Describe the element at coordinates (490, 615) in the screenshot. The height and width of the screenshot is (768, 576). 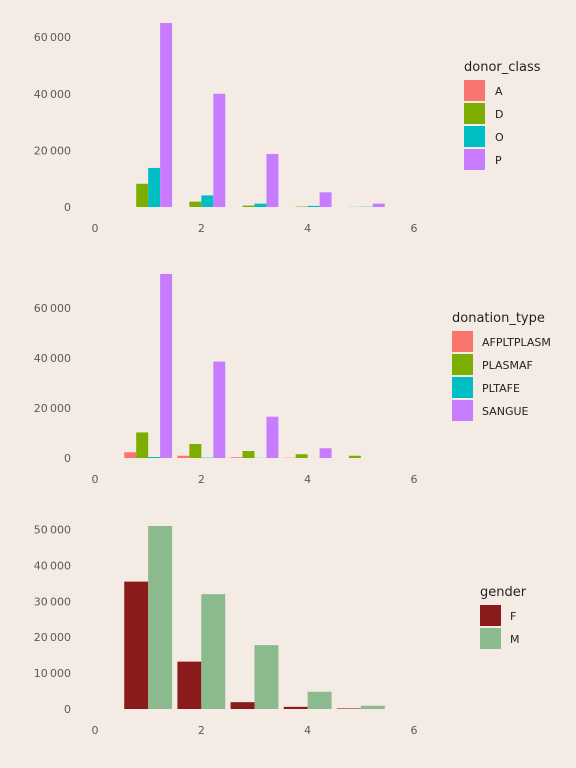
I see `legend-key-f` at that location.